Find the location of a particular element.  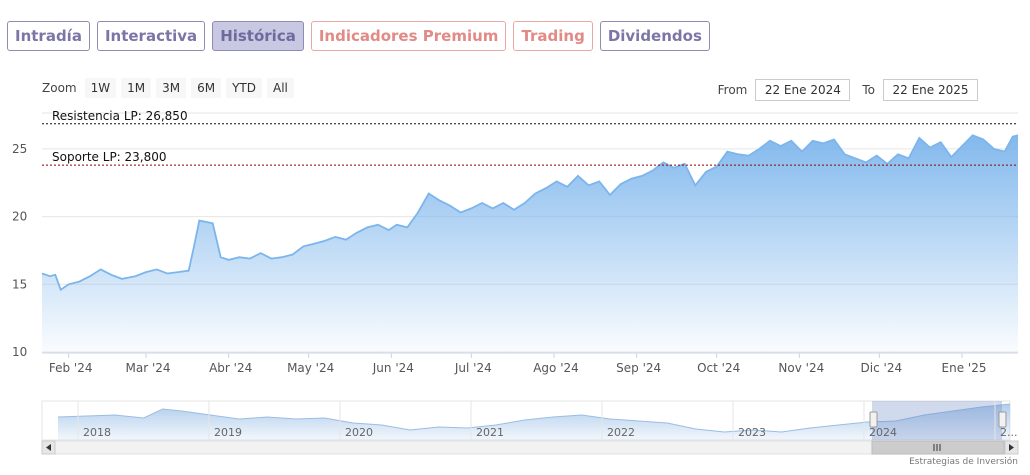

tab-dividendos: Dividendos is located at coordinates (654, 36).